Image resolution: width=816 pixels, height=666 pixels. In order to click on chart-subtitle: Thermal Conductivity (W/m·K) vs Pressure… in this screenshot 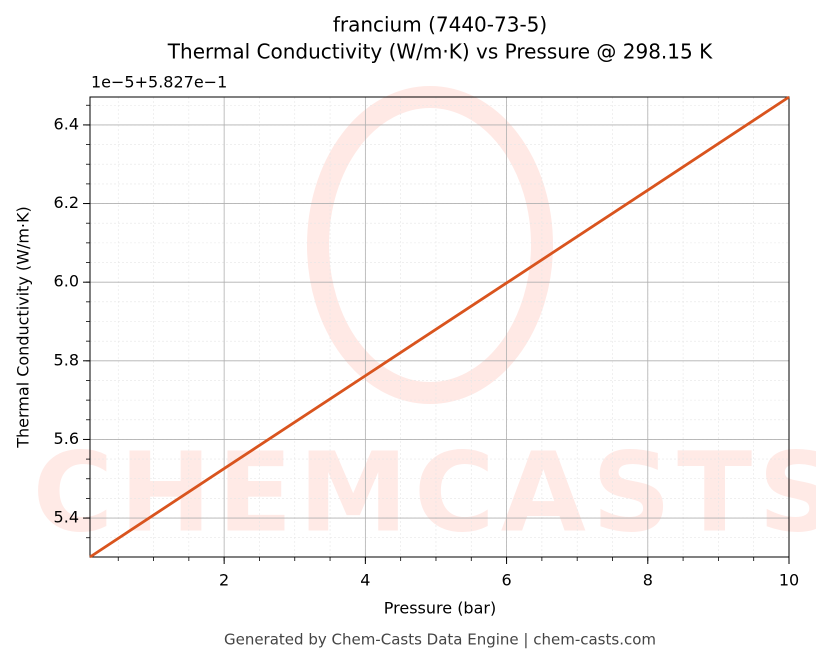, I will do `click(440, 52)`.